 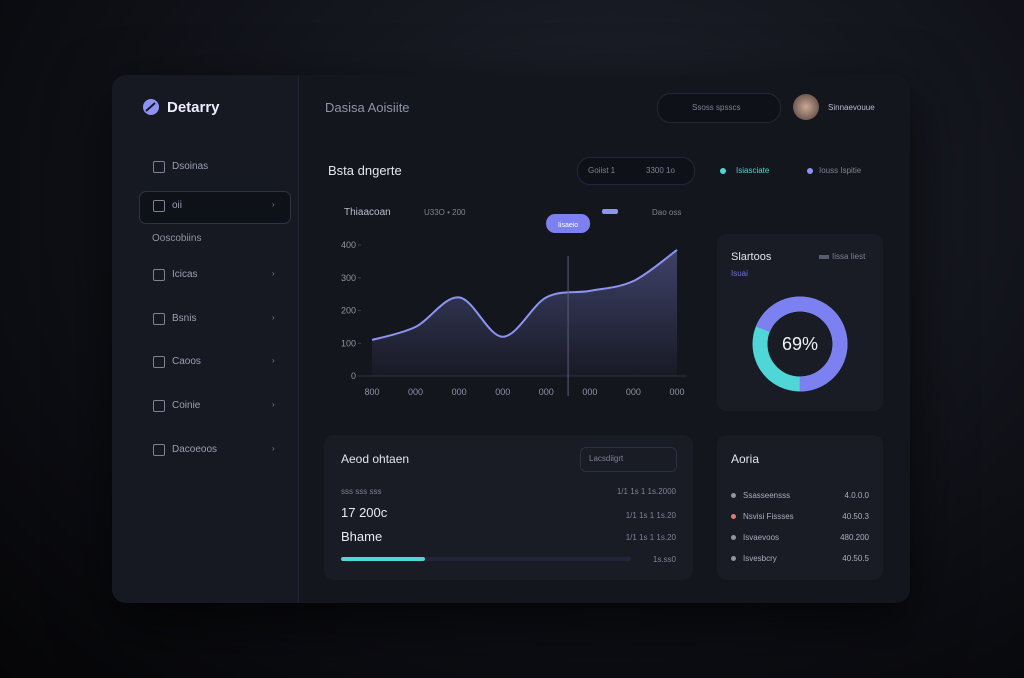 What do you see at coordinates (636, 171) in the screenshot?
I see `toggle` at bounding box center [636, 171].